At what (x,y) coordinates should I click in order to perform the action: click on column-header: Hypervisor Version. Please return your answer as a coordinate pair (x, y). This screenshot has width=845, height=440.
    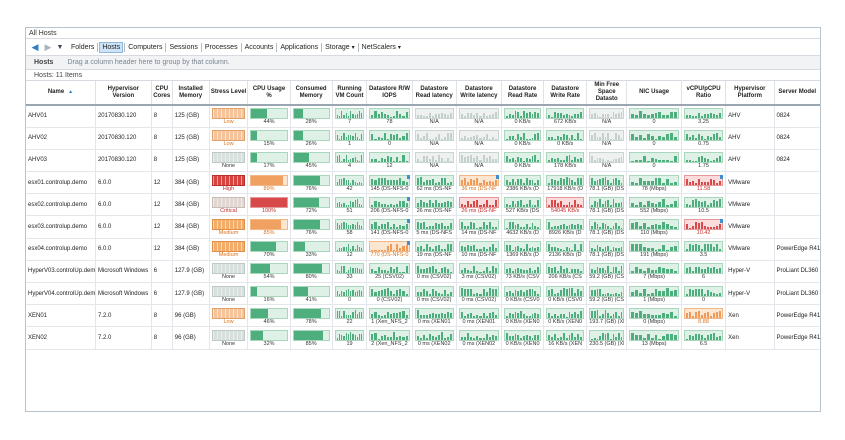
    Looking at the image, I should click on (123, 93).